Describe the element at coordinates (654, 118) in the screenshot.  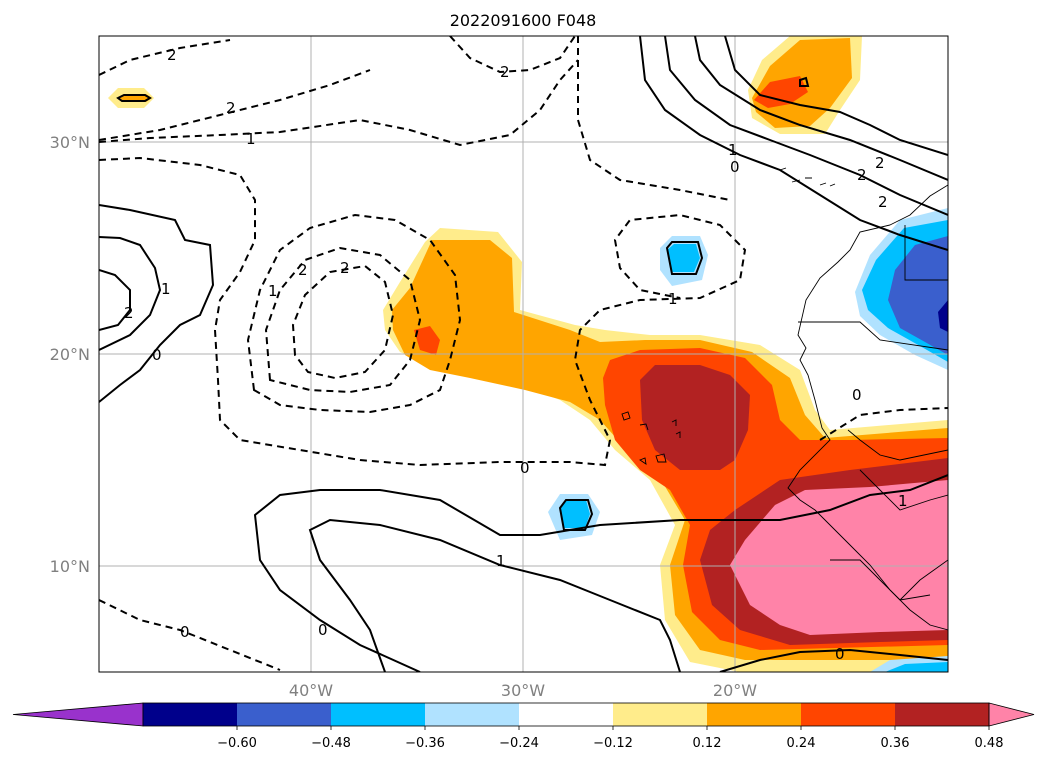
I see `contour-neg-upper-right` at that location.